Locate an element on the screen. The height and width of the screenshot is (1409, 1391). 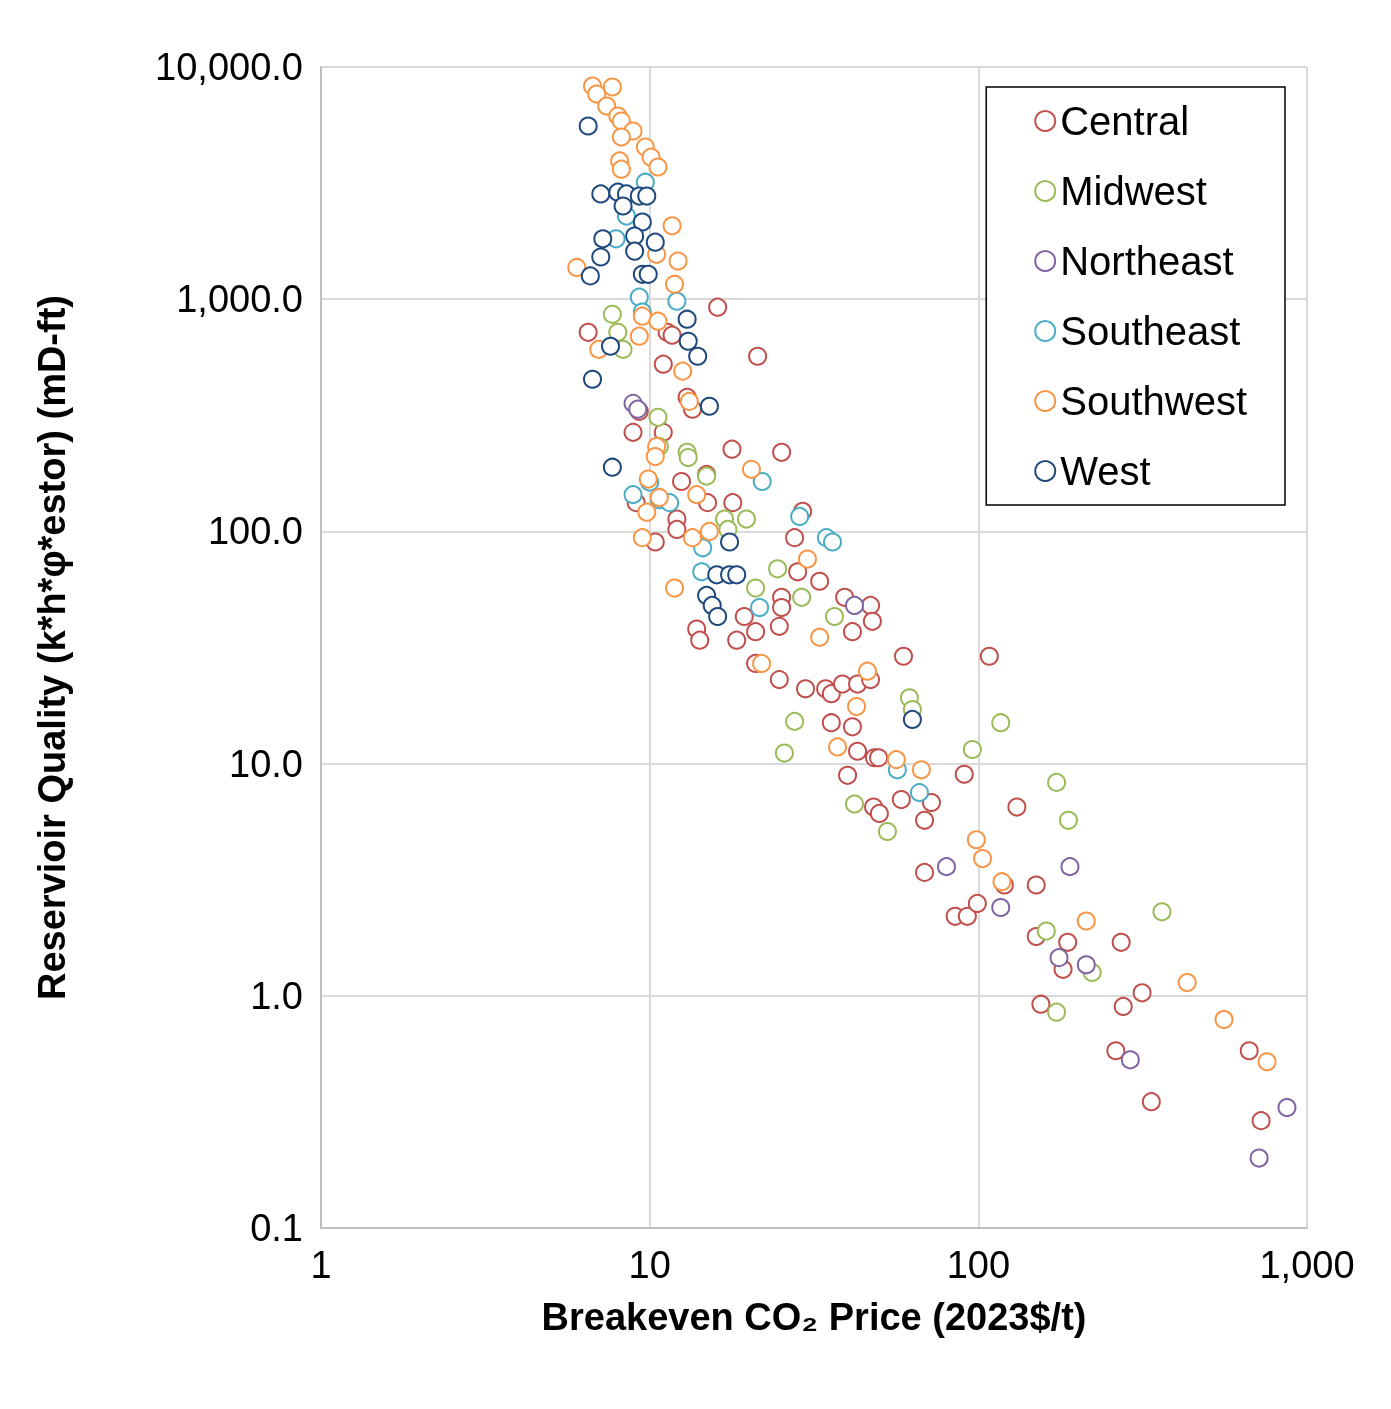
y-tick-label: 1,000.0 is located at coordinates (239, 299).